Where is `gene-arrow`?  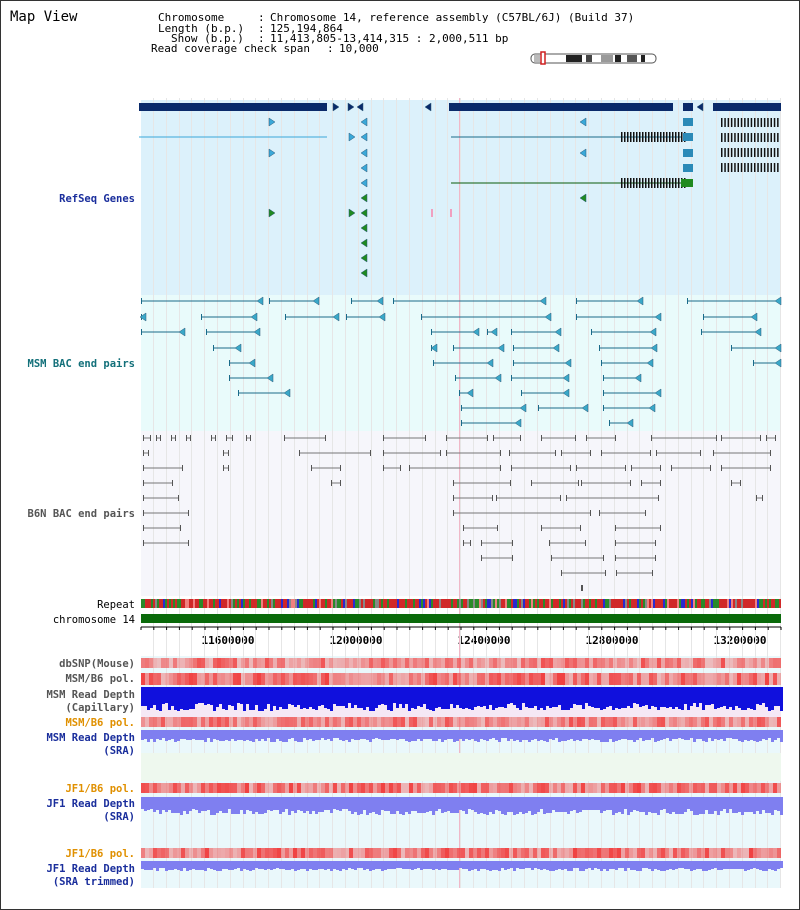
gene-arrow is located at coordinates (583, 122).